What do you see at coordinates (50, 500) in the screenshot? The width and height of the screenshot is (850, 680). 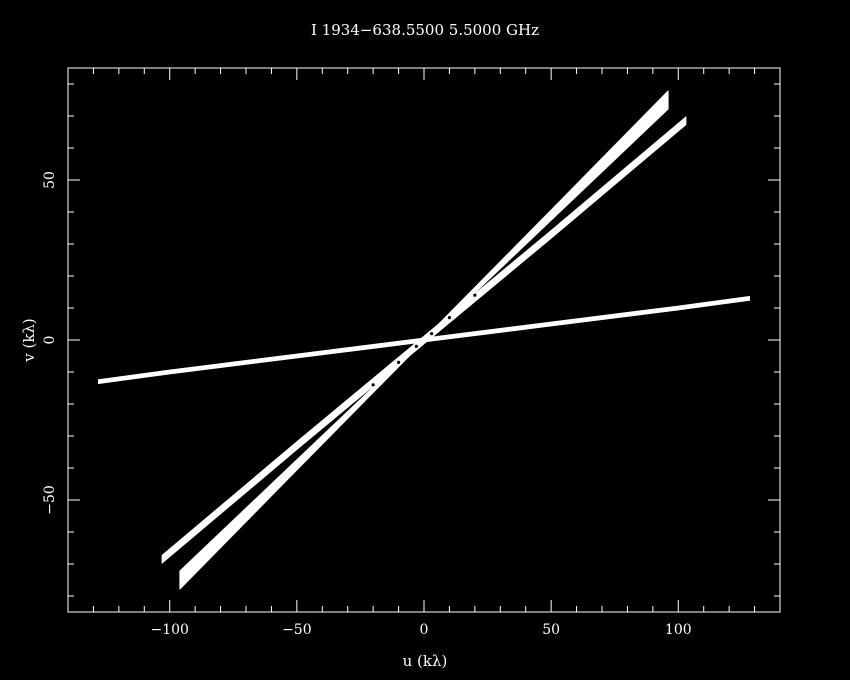 I see `y-tick-label: −50` at bounding box center [50, 500].